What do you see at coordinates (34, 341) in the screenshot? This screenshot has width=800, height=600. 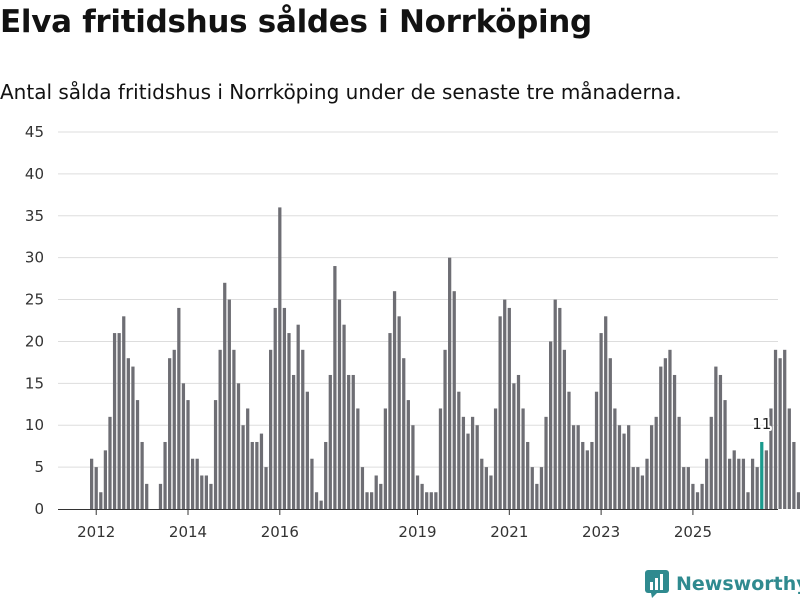 I see `y-tick-label: 20` at bounding box center [34, 341].